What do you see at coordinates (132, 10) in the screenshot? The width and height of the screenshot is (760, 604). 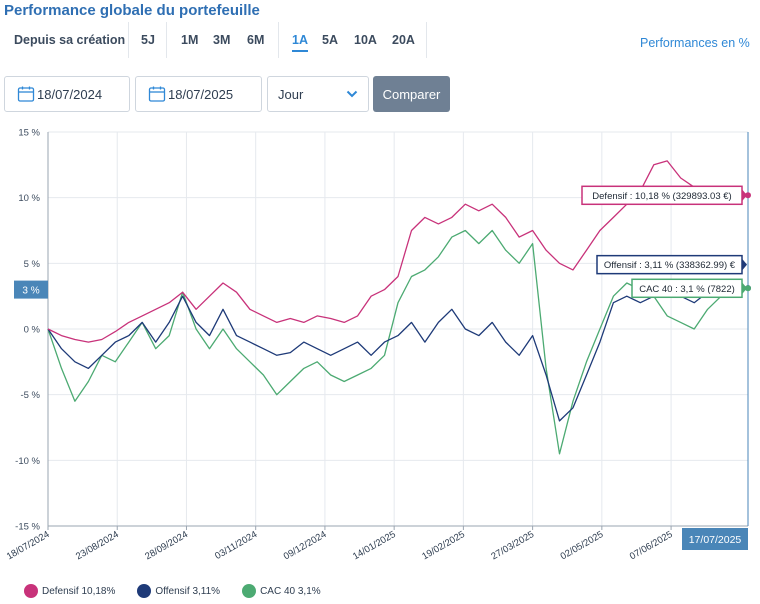 I see `page-title: Performance globale du portefeuille` at bounding box center [132, 10].